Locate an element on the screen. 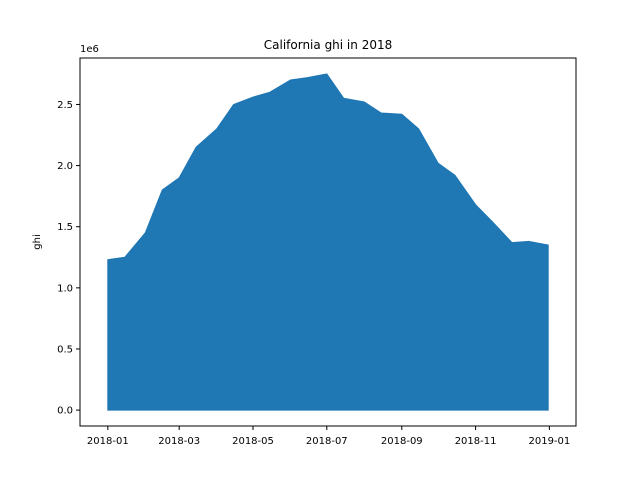  x-tick-label: 2018-03 is located at coordinates (179, 441).